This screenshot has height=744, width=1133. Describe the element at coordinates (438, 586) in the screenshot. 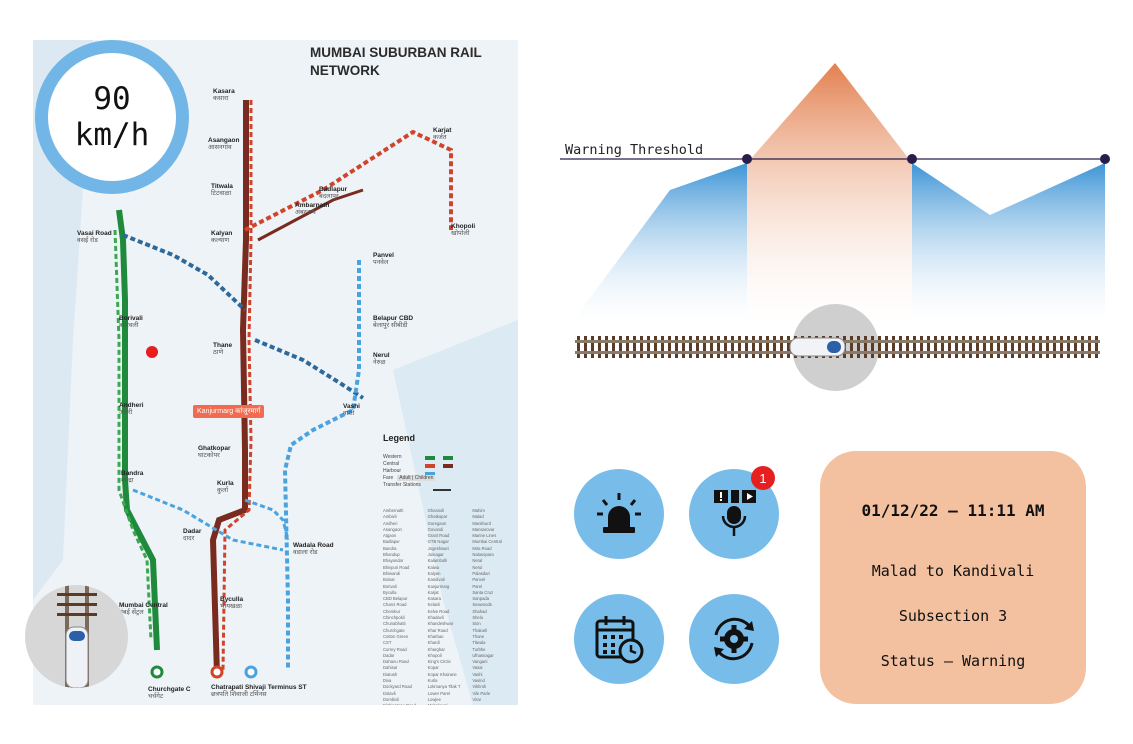

I see `station-index-item: Kanjurmarg` at that location.